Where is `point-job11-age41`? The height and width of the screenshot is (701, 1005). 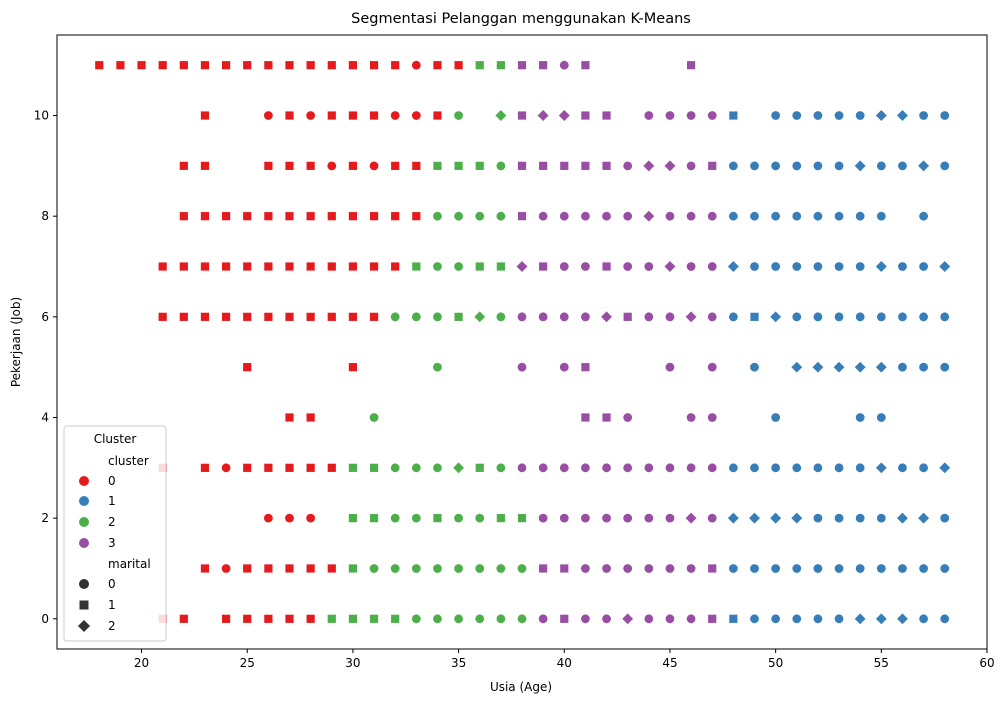 point-job11-age41 is located at coordinates (585, 65).